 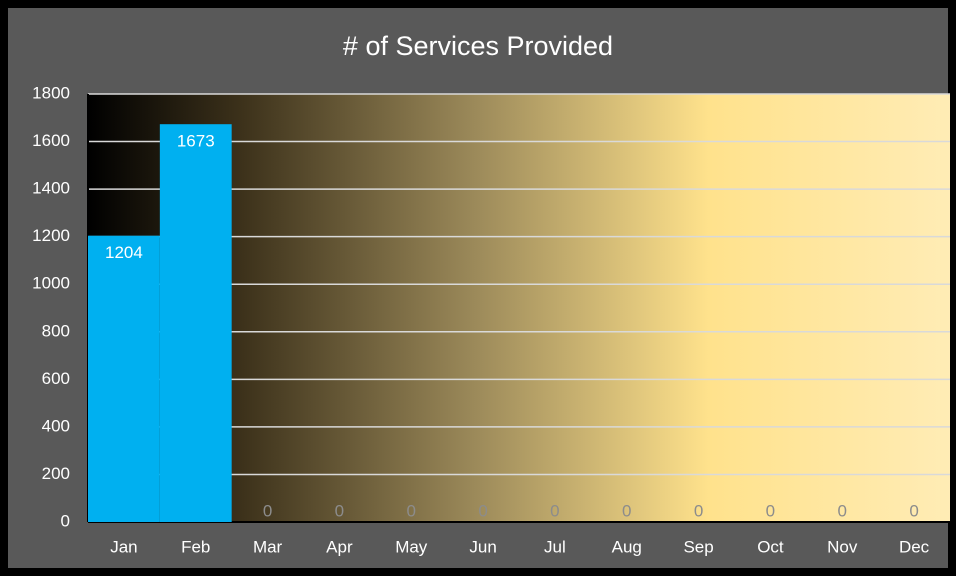 What do you see at coordinates (124, 252) in the screenshot?
I see `data-label: 1204` at bounding box center [124, 252].